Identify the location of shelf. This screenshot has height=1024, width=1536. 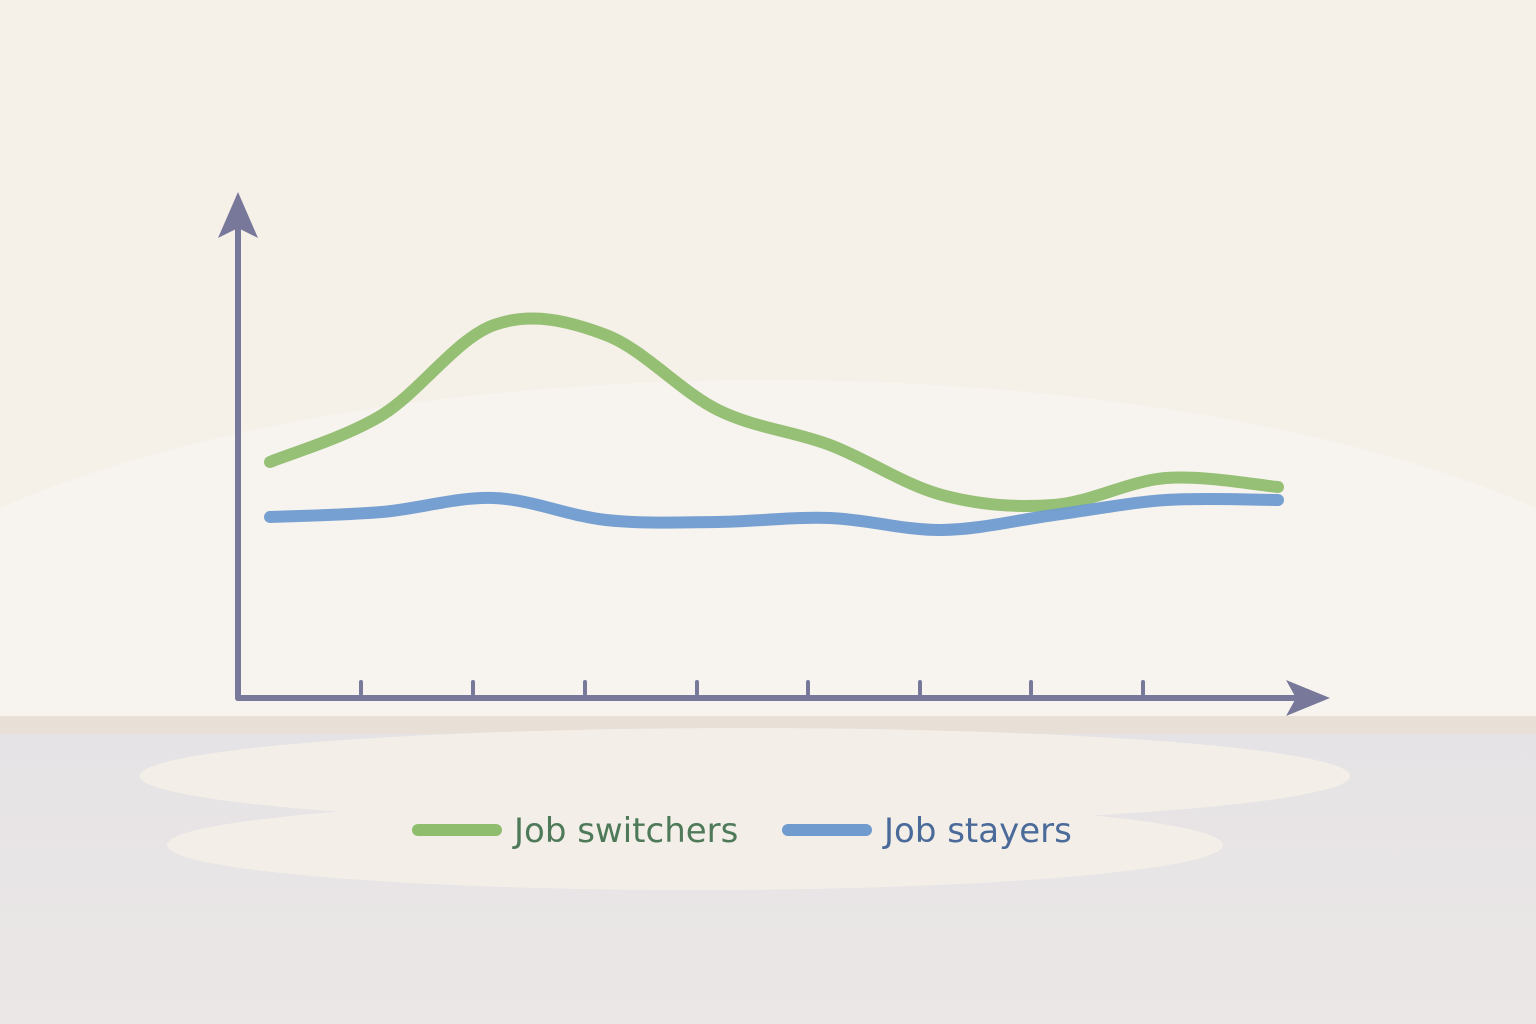
(768, 725).